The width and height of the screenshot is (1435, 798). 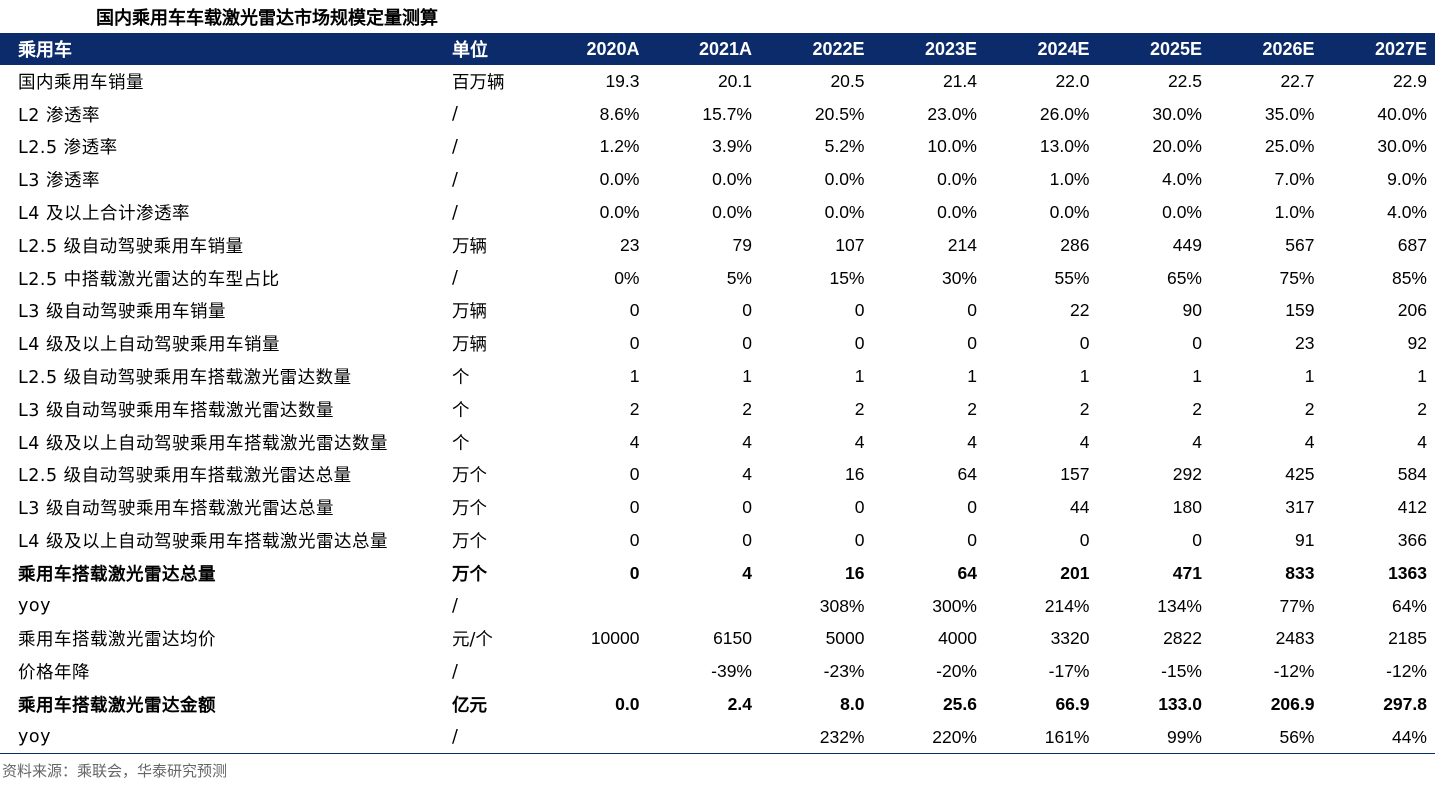 I want to click on row-value: 19.3, so click(x=622, y=80).